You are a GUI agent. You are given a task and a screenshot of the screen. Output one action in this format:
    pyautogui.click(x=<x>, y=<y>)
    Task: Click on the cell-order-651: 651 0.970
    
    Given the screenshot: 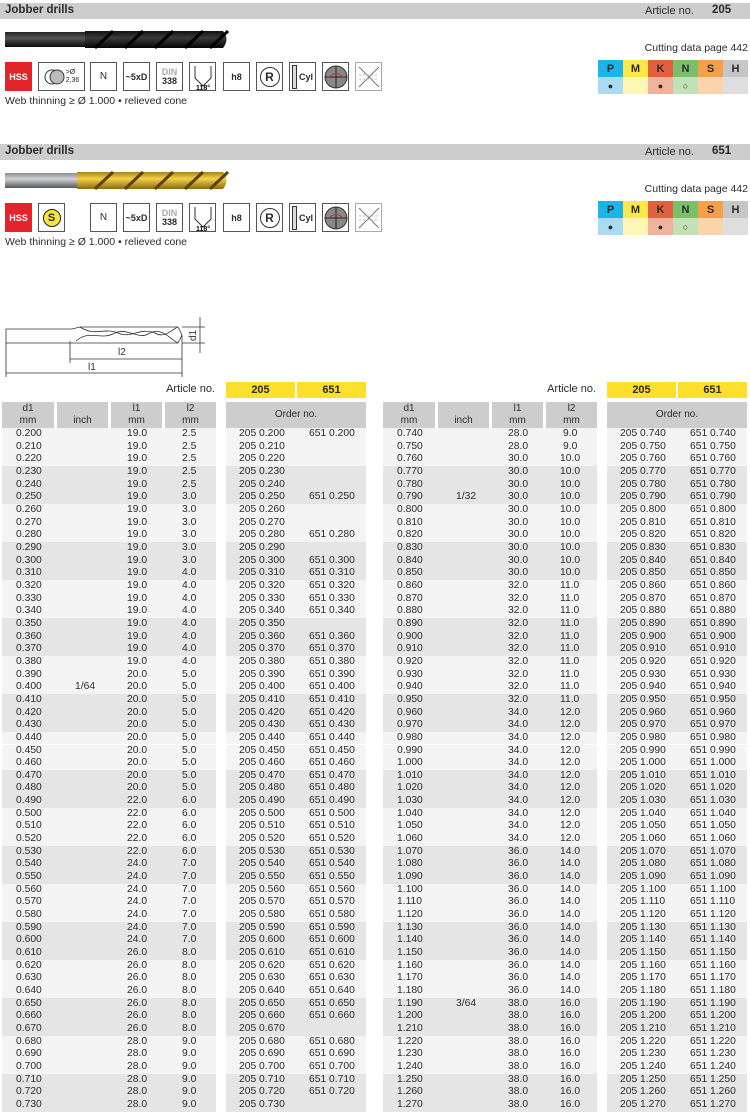 What is the action you would take?
    pyautogui.click(x=713, y=725)
    